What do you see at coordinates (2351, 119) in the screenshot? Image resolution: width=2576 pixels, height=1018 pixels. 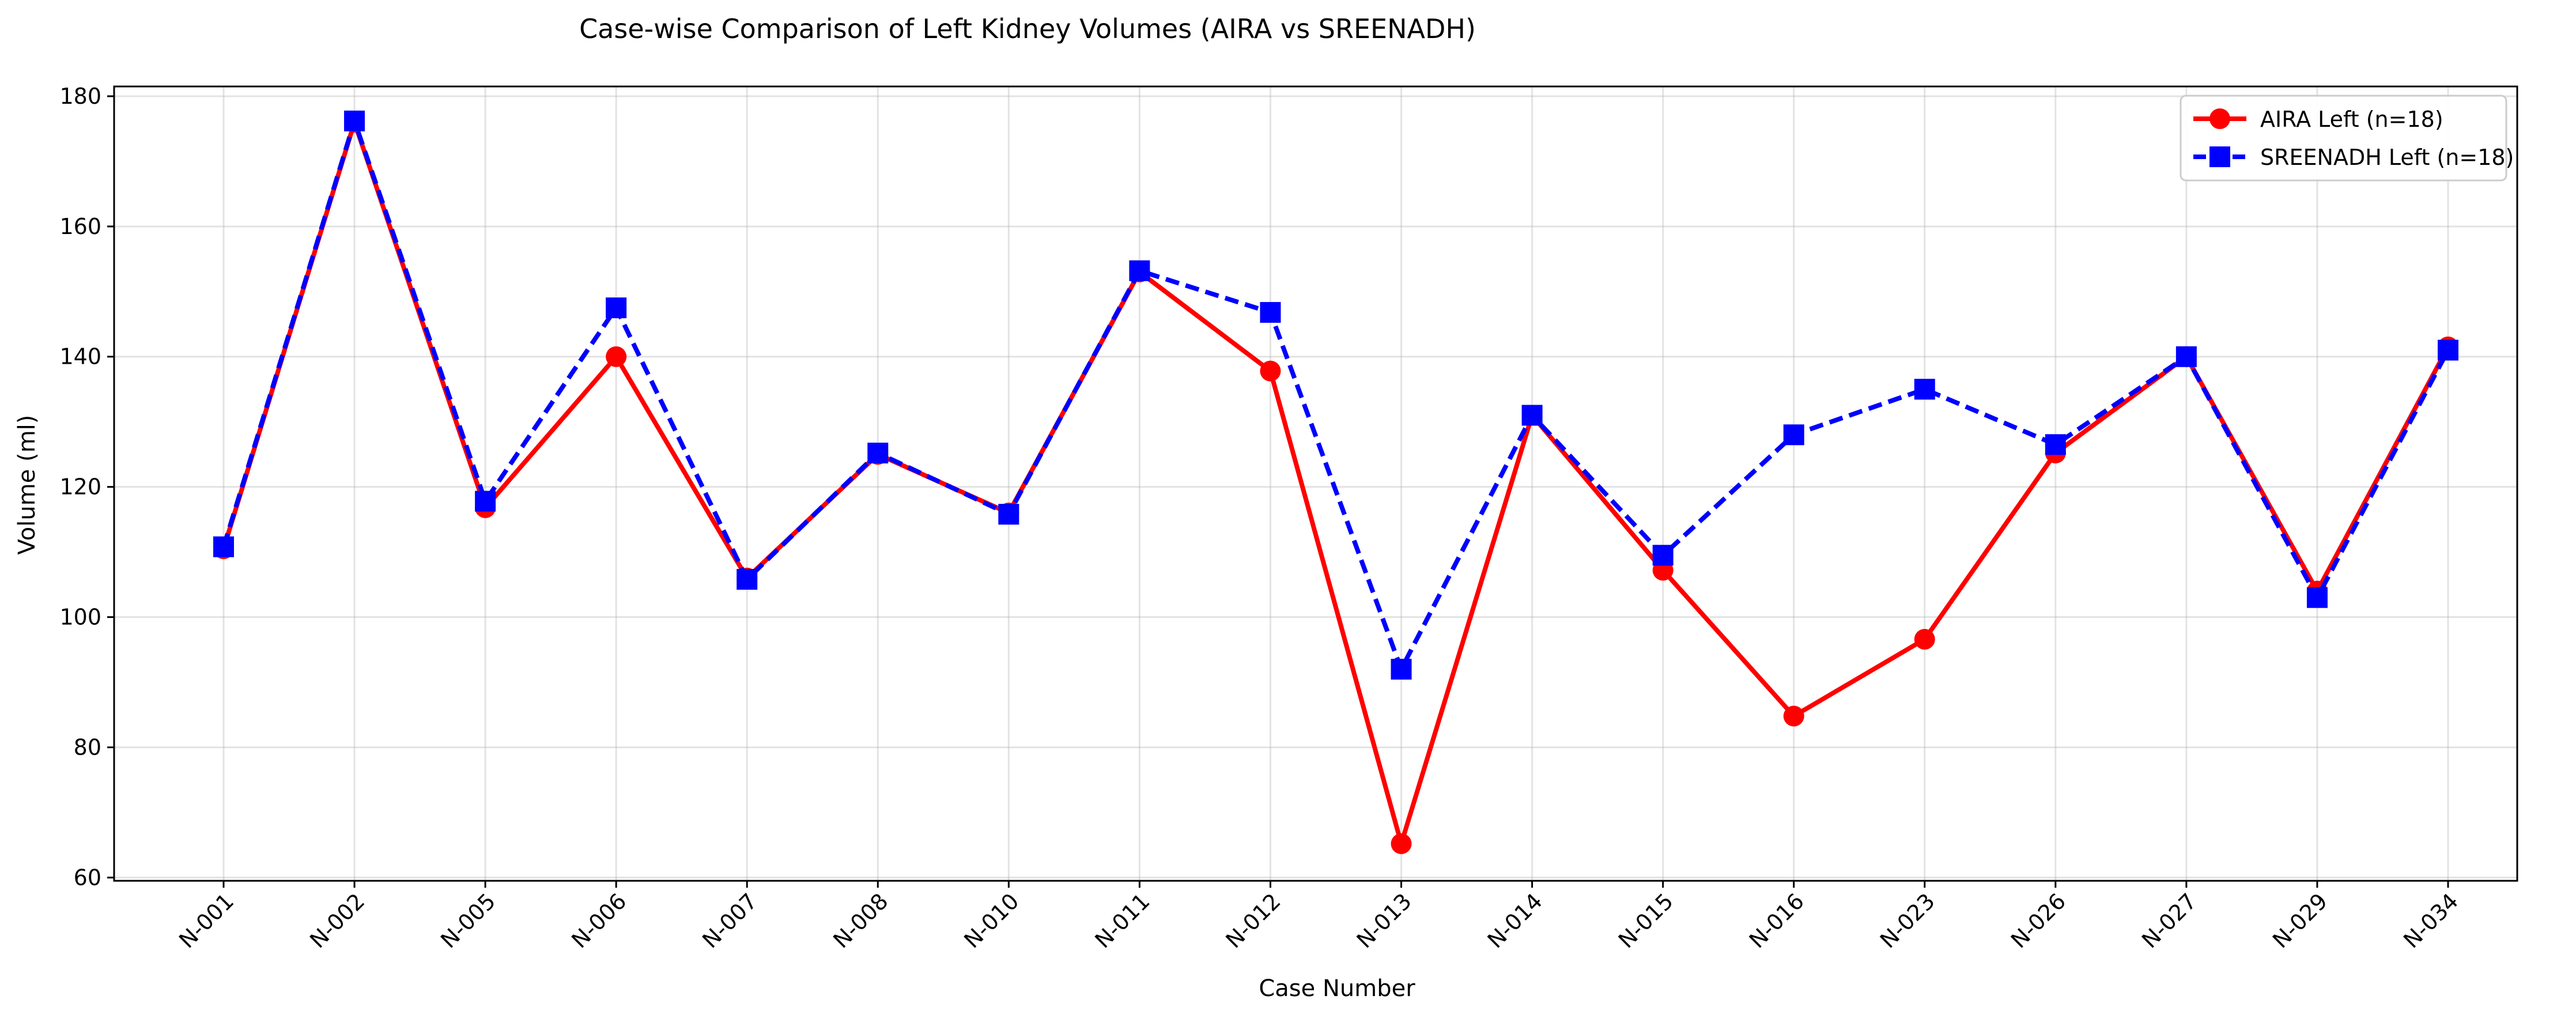 I see `legend-label-aira: AIRA Left (n=18)` at bounding box center [2351, 119].